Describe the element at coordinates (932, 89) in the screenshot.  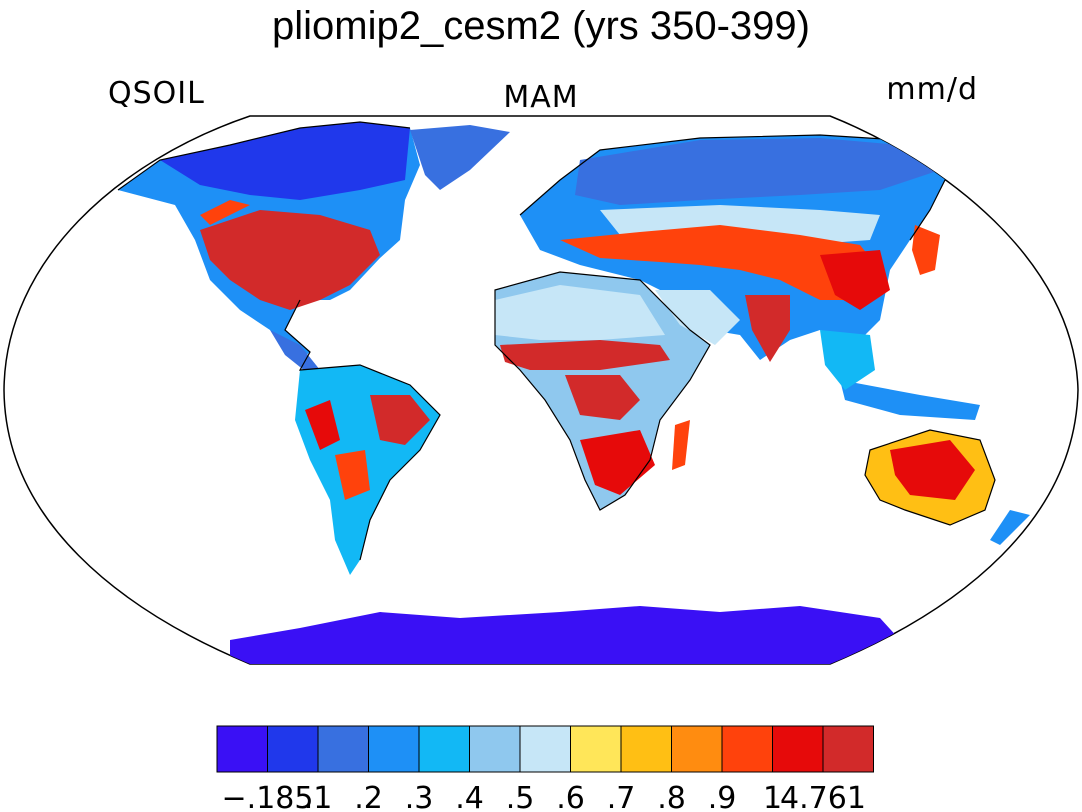
I see `units-label: mm/d` at that location.